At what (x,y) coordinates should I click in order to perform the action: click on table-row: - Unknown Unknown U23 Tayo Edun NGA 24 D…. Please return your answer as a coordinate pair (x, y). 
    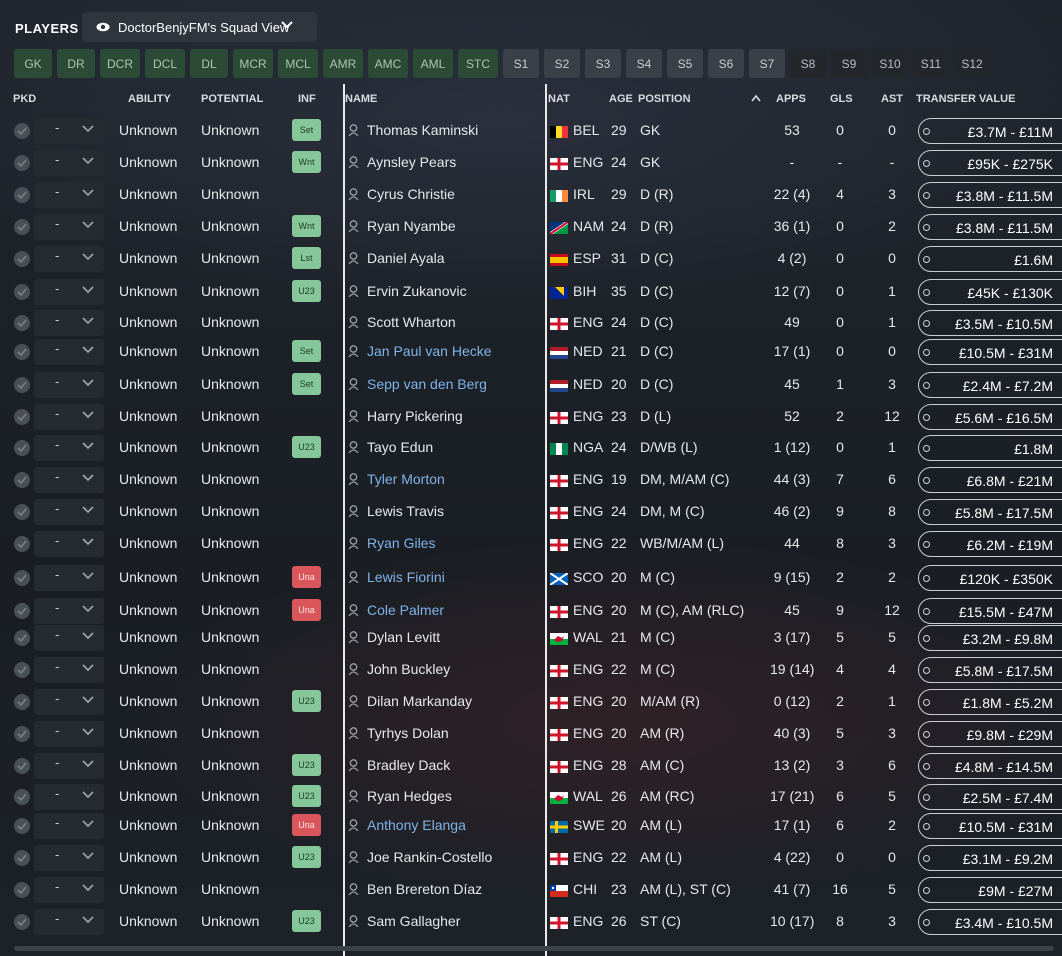
    Looking at the image, I should click on (531, 448).